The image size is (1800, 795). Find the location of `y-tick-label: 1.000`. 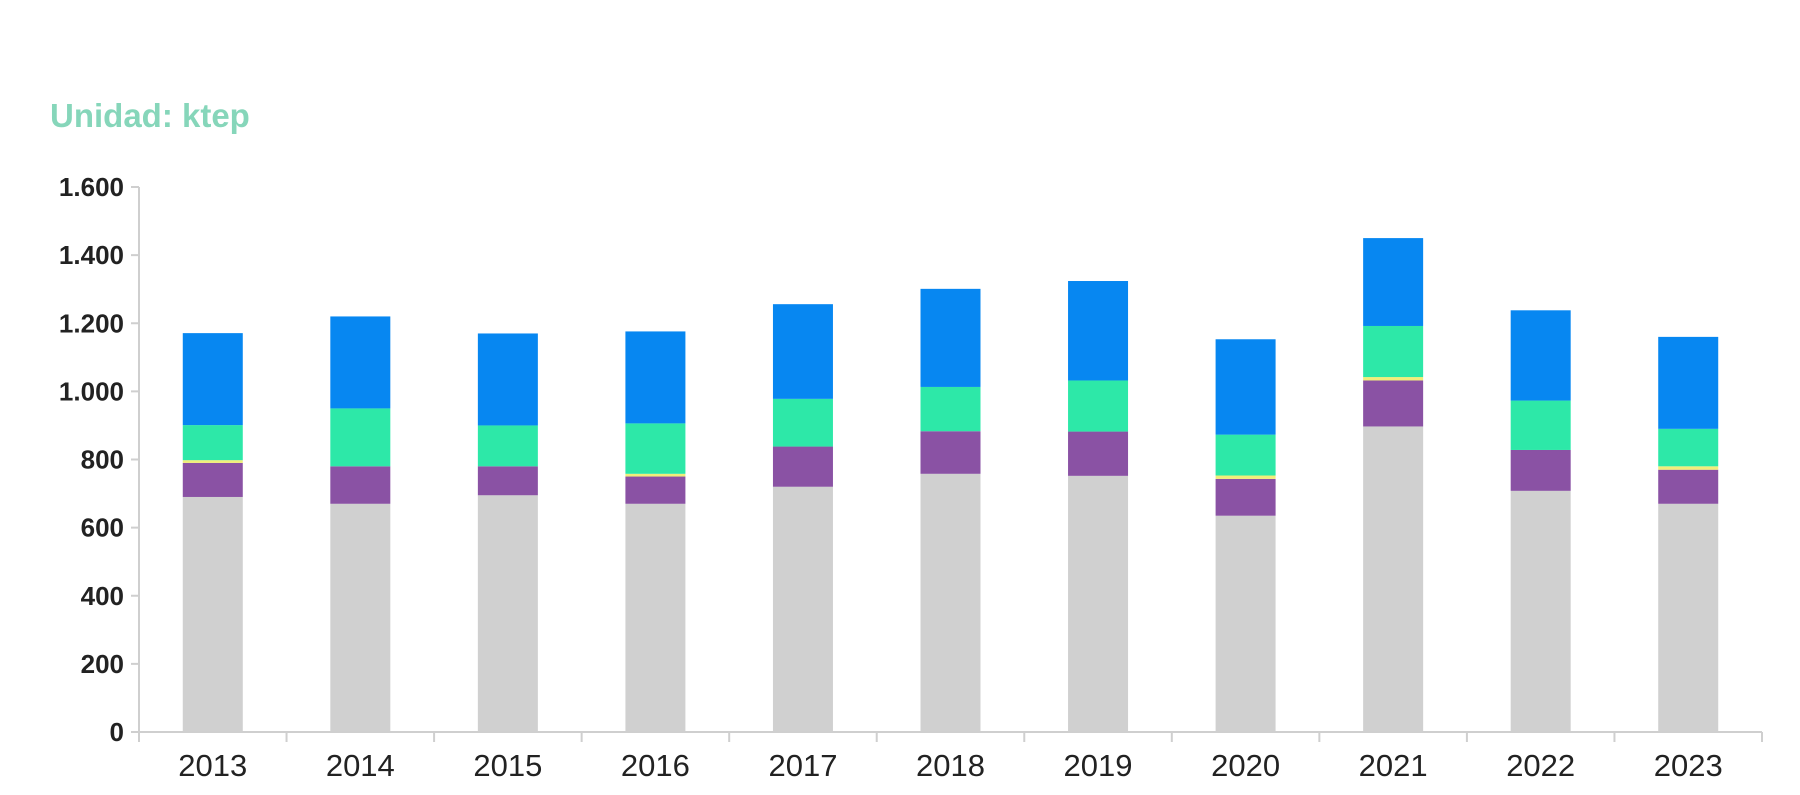

y-tick-label: 1.000 is located at coordinates (91, 391).